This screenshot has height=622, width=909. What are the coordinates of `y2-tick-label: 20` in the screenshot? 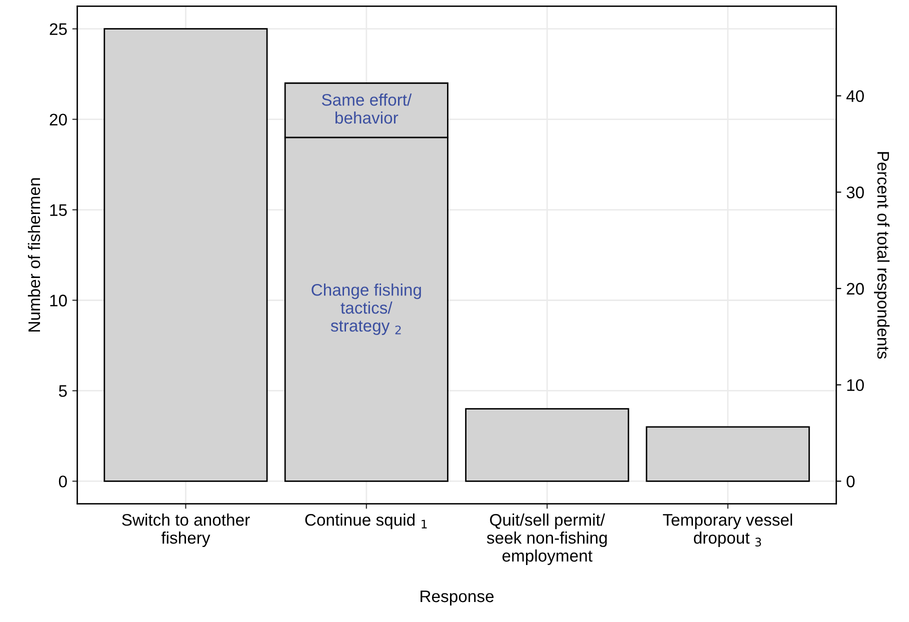 It's located at (855, 288).